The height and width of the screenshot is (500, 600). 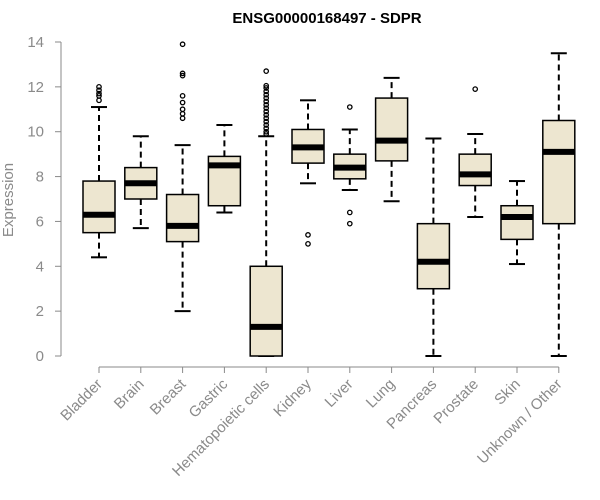 I want to click on y-axis-title: Expression, so click(x=8, y=200).